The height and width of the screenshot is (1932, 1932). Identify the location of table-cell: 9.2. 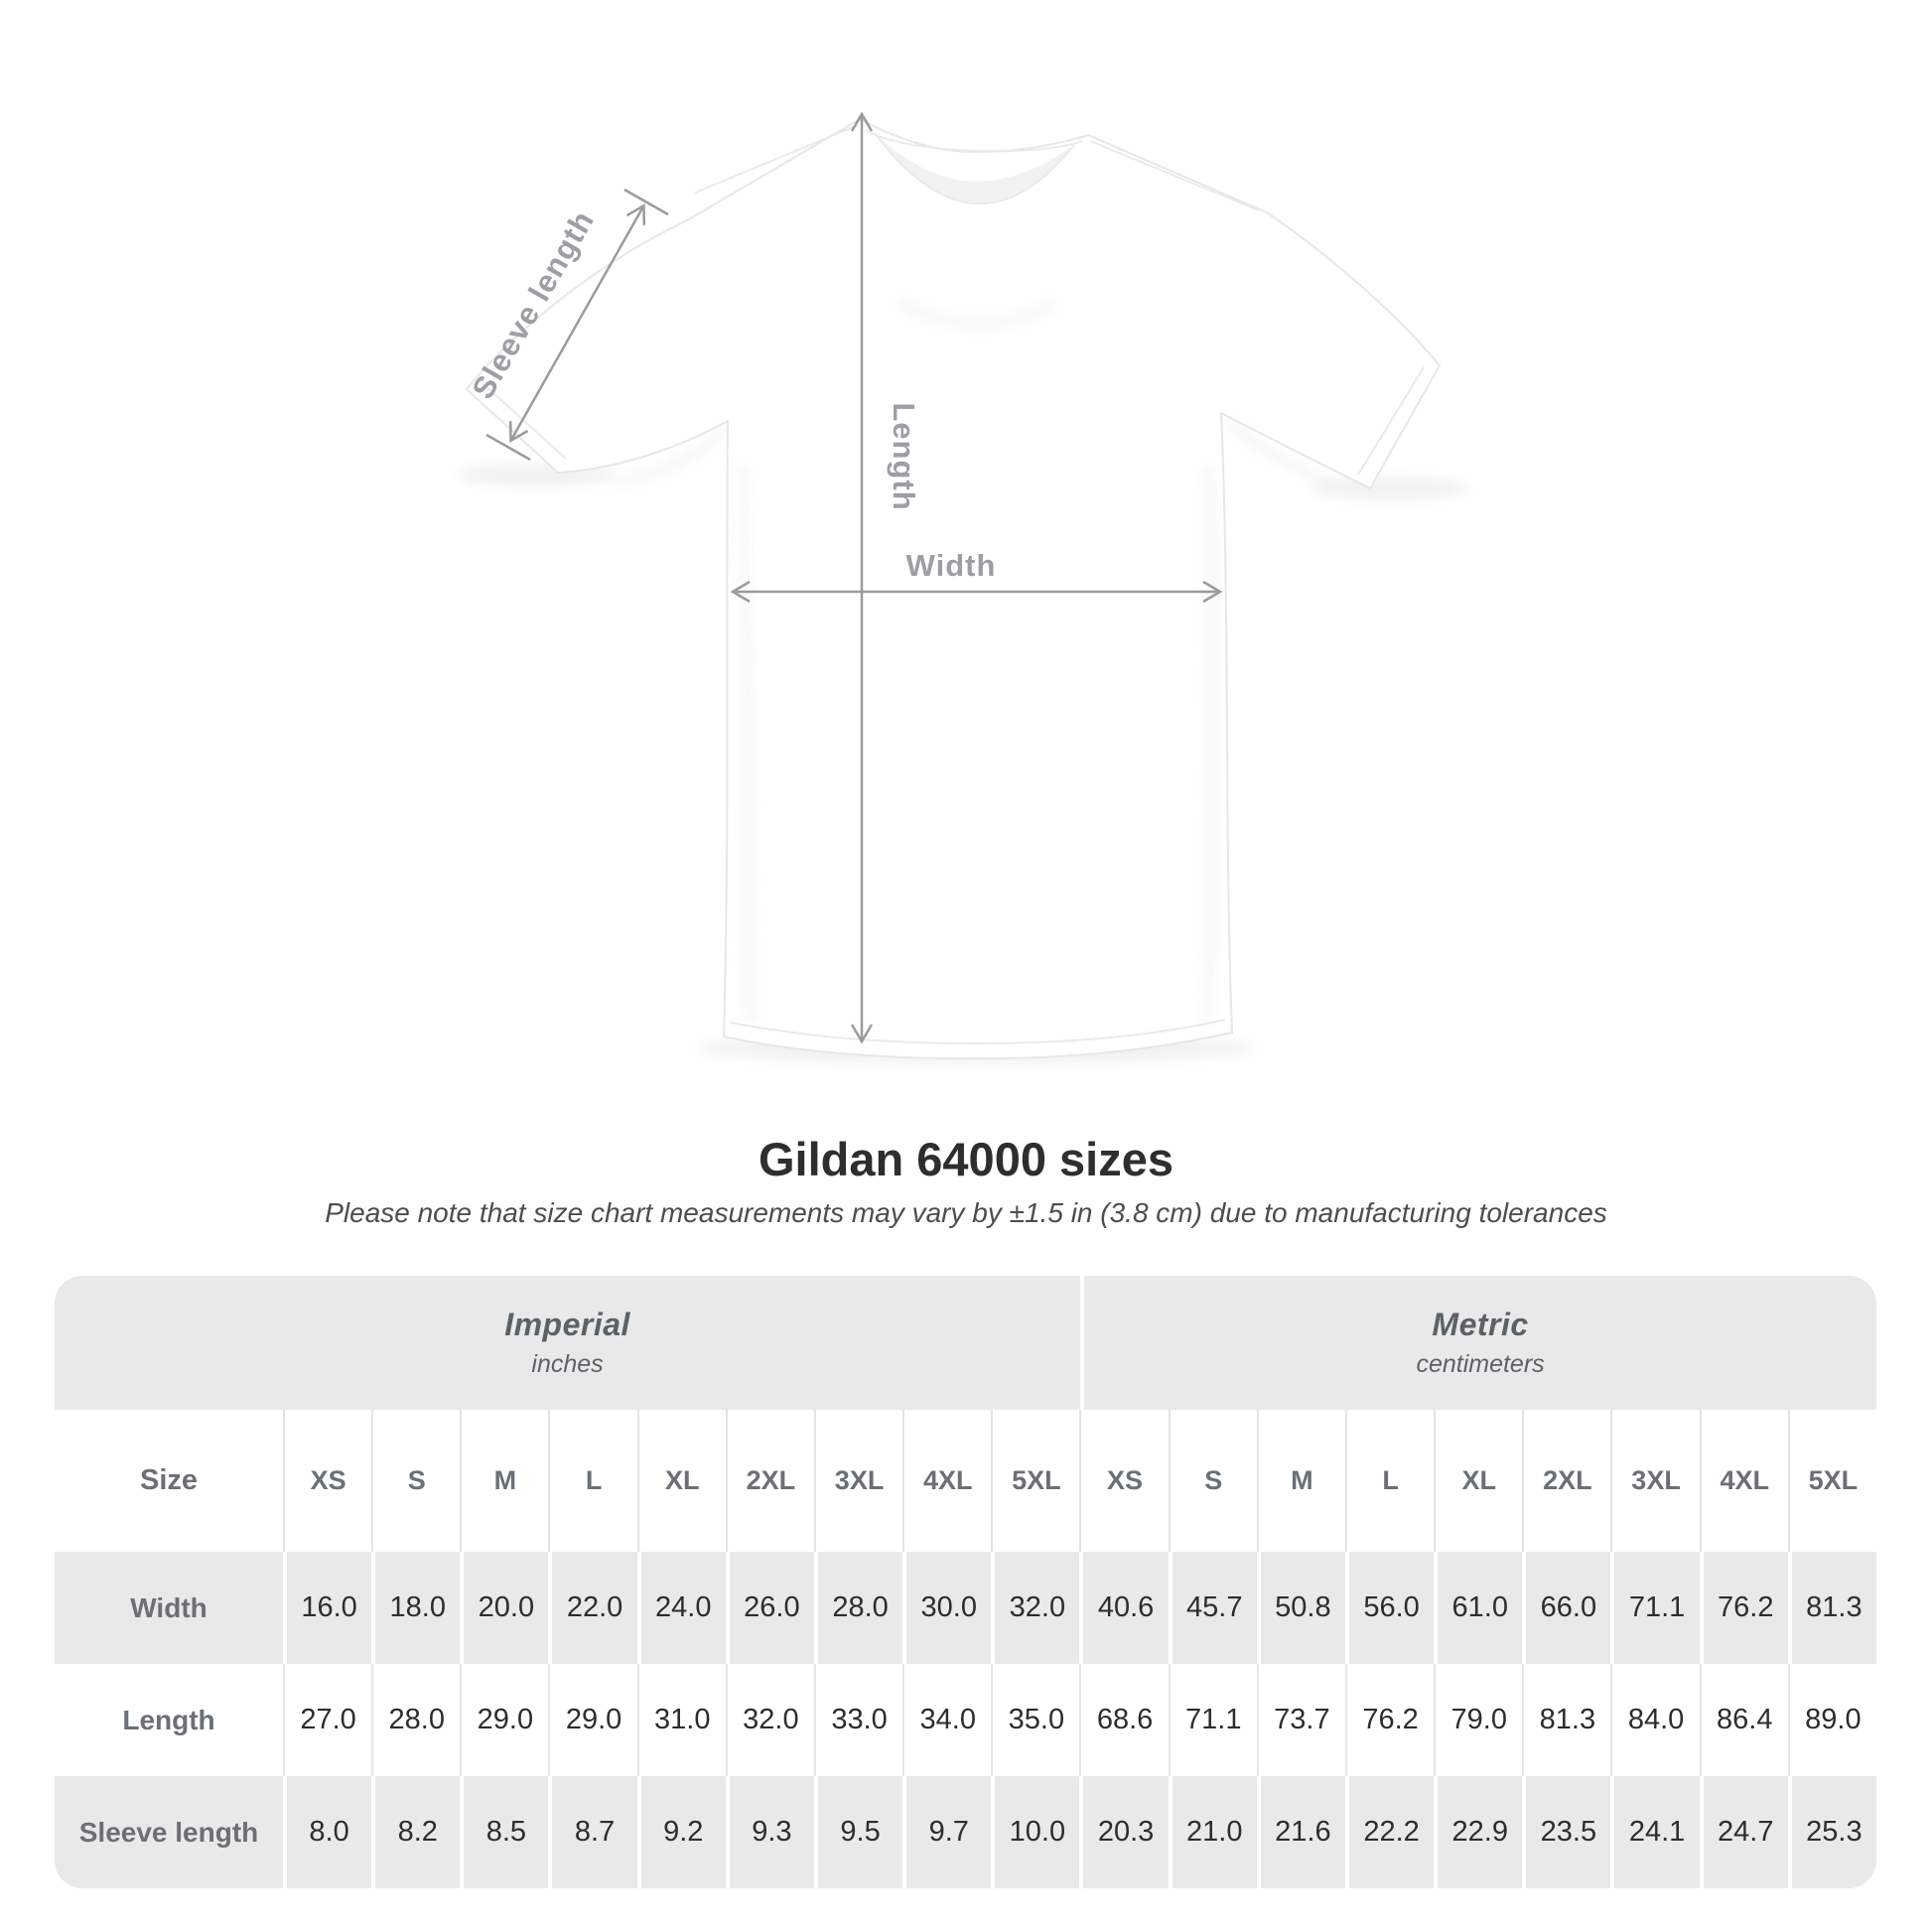
(681, 1832).